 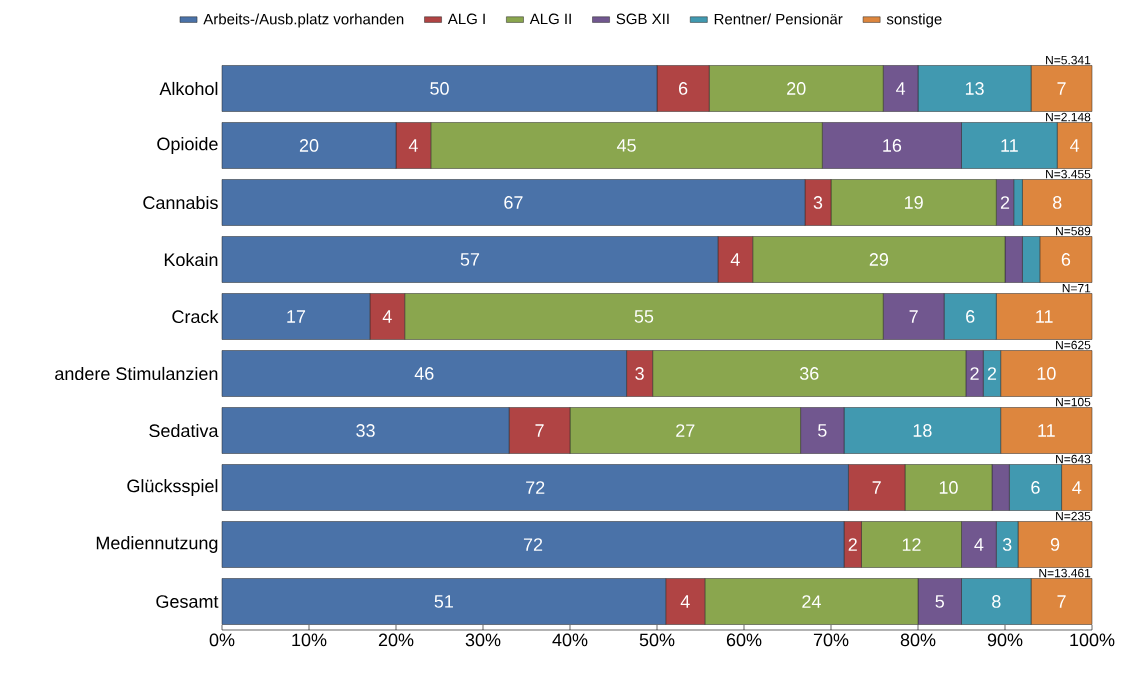 What do you see at coordinates (222, 640) in the screenshot?
I see `x-tick-label: 0%` at bounding box center [222, 640].